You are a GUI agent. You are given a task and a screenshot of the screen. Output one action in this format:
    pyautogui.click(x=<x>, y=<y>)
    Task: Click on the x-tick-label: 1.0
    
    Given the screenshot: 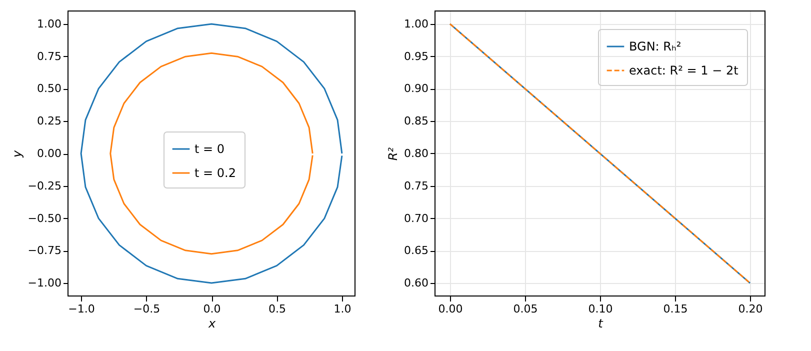 What is the action you would take?
    pyautogui.click(x=343, y=309)
    